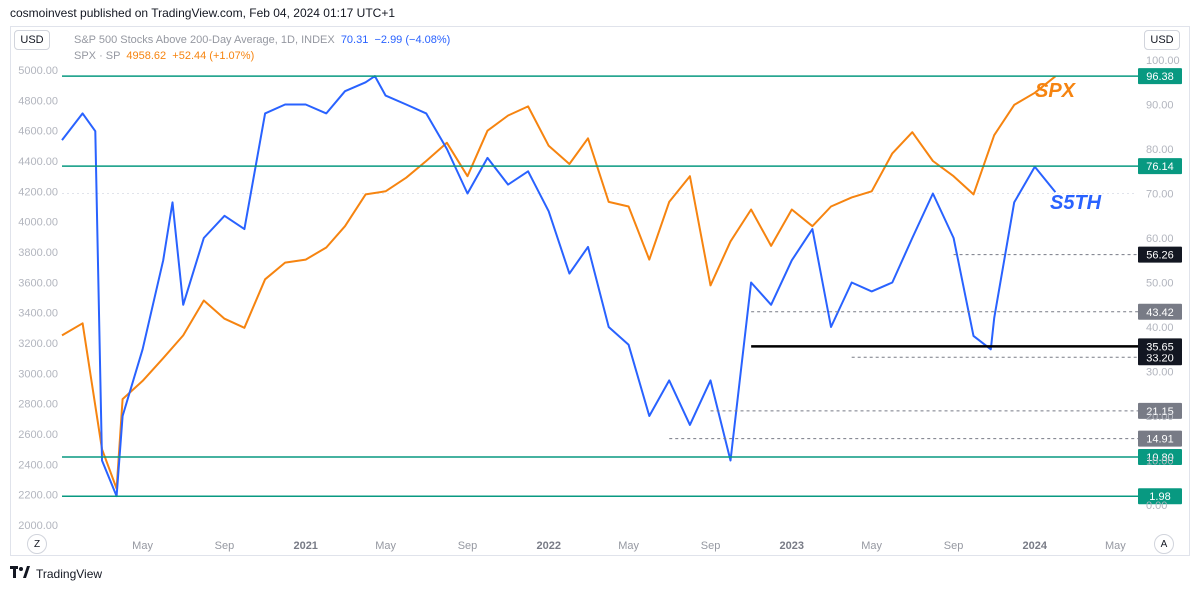 Image resolution: width=1200 pixels, height=590 pixels. Describe the element at coordinates (69, 573) in the screenshot. I see `footer-brand: TradingView` at that location.